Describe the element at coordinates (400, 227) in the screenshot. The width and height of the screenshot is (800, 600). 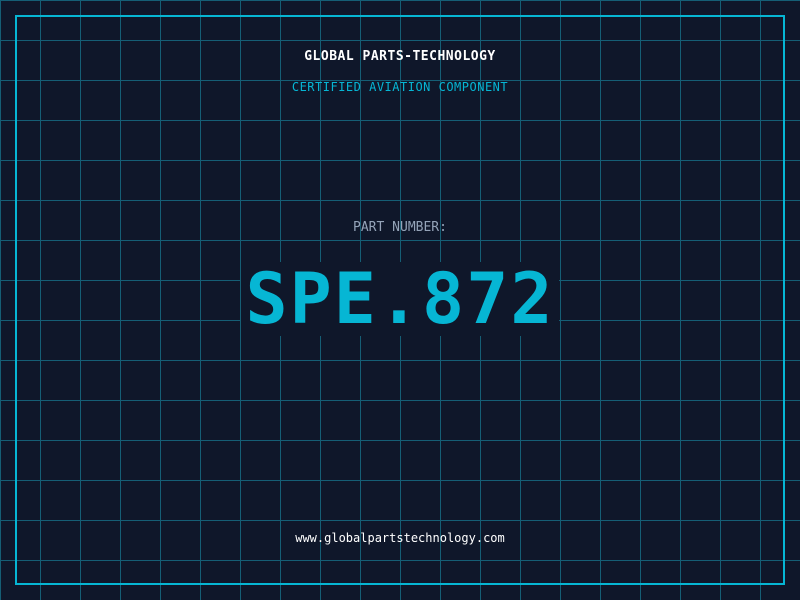
I see `part-number-label: PART NUMBER:` at that location.